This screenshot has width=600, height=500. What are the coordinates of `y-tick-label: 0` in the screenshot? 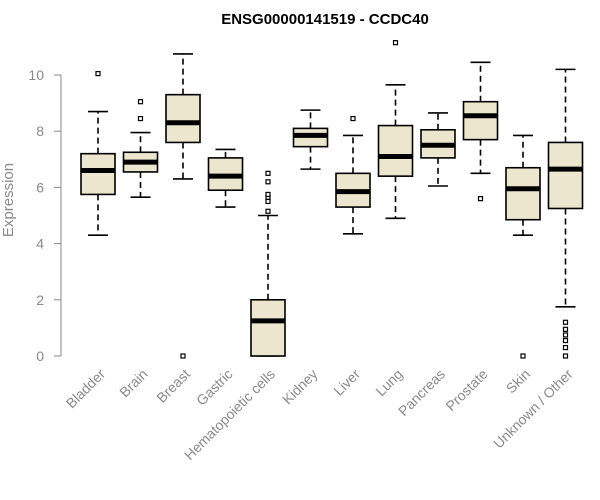 It's located at (40, 356).